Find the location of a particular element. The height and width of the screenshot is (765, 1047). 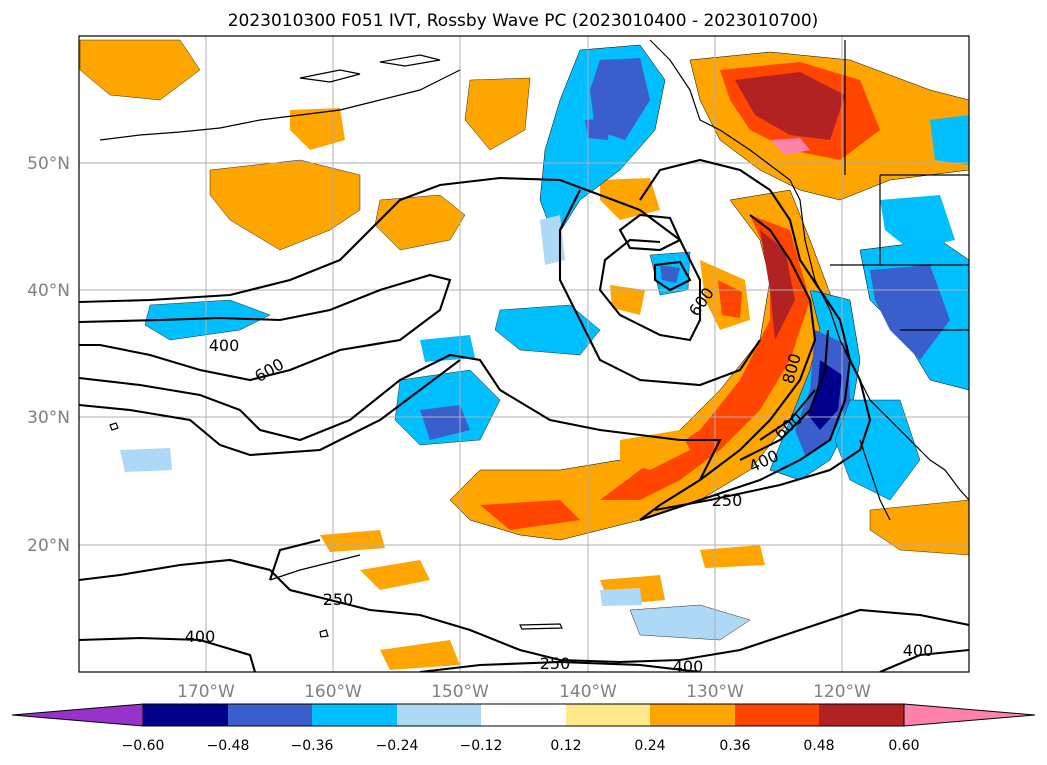

lon-label: 160°W is located at coordinates (333, 692).